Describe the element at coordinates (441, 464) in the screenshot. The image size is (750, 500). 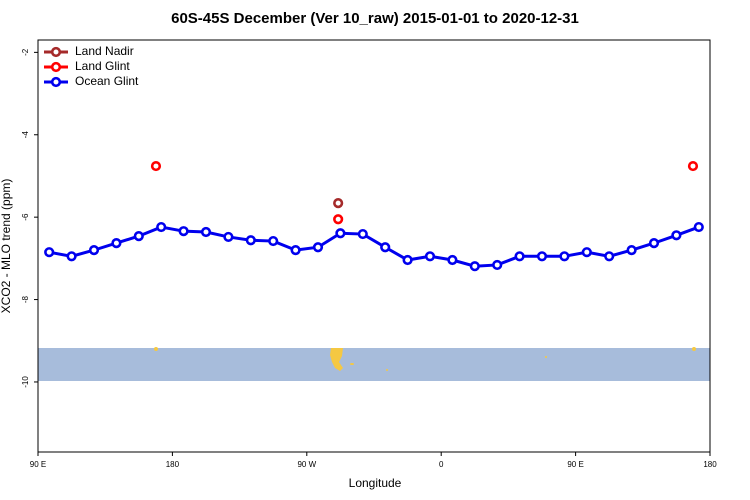
I see `x-tick-label: 0` at that location.